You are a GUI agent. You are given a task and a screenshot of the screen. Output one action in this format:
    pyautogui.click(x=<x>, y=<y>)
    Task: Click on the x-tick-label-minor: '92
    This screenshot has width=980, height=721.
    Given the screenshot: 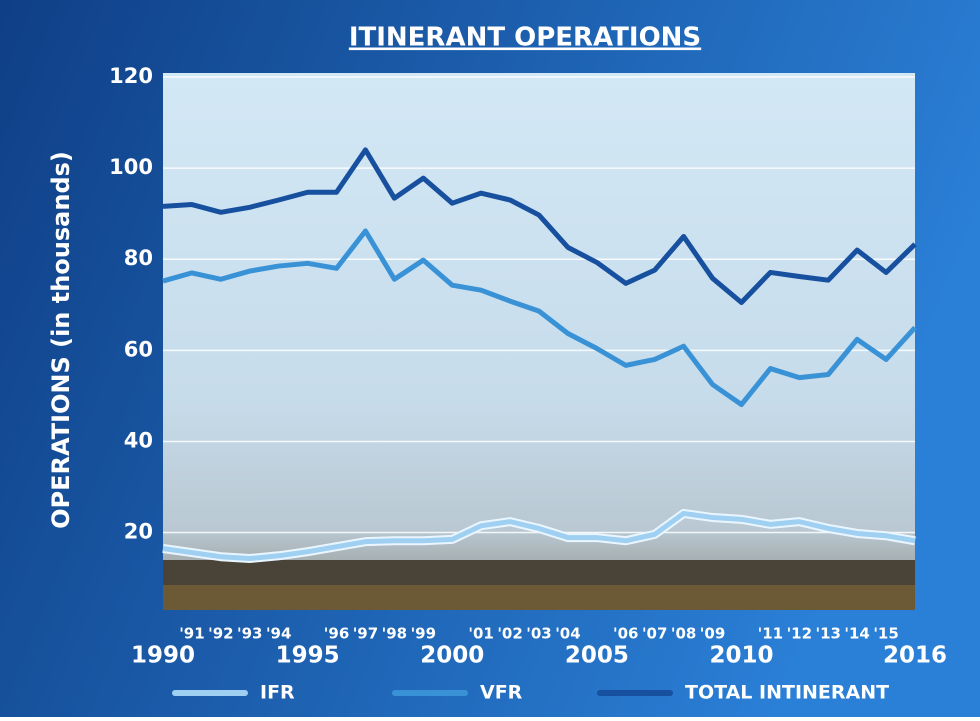 What is the action you would take?
    pyautogui.click(x=220, y=634)
    